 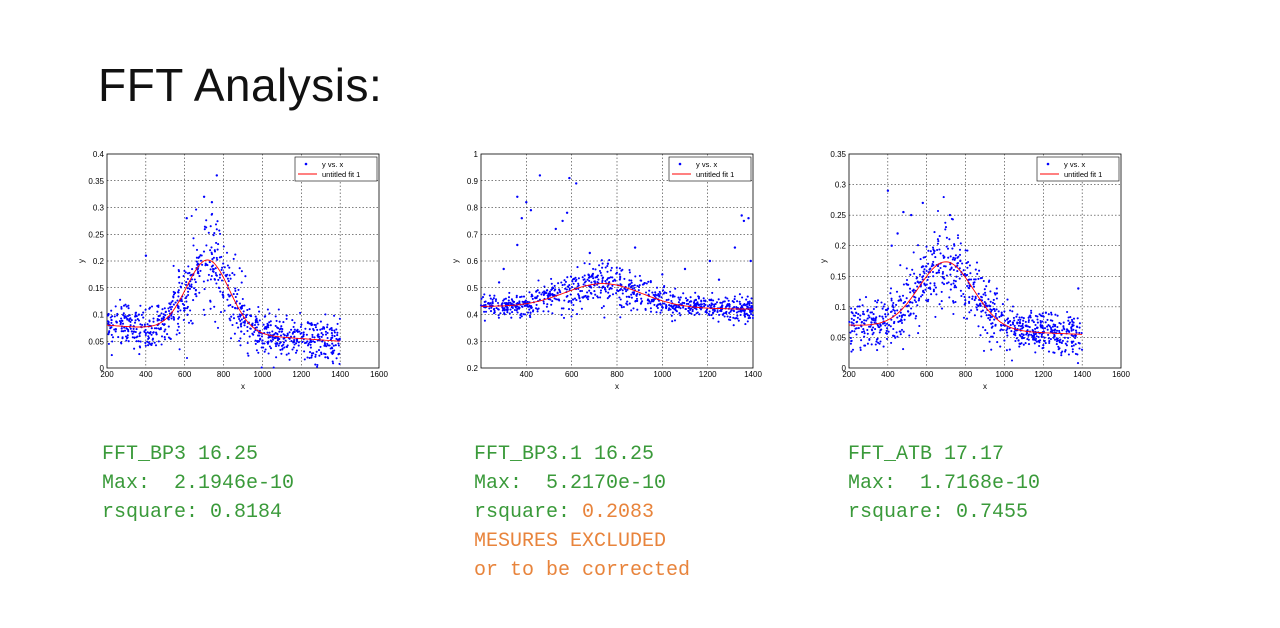 What do you see at coordinates (240, 85) in the screenshot?
I see `slide-title: FFT Analysis:` at bounding box center [240, 85].